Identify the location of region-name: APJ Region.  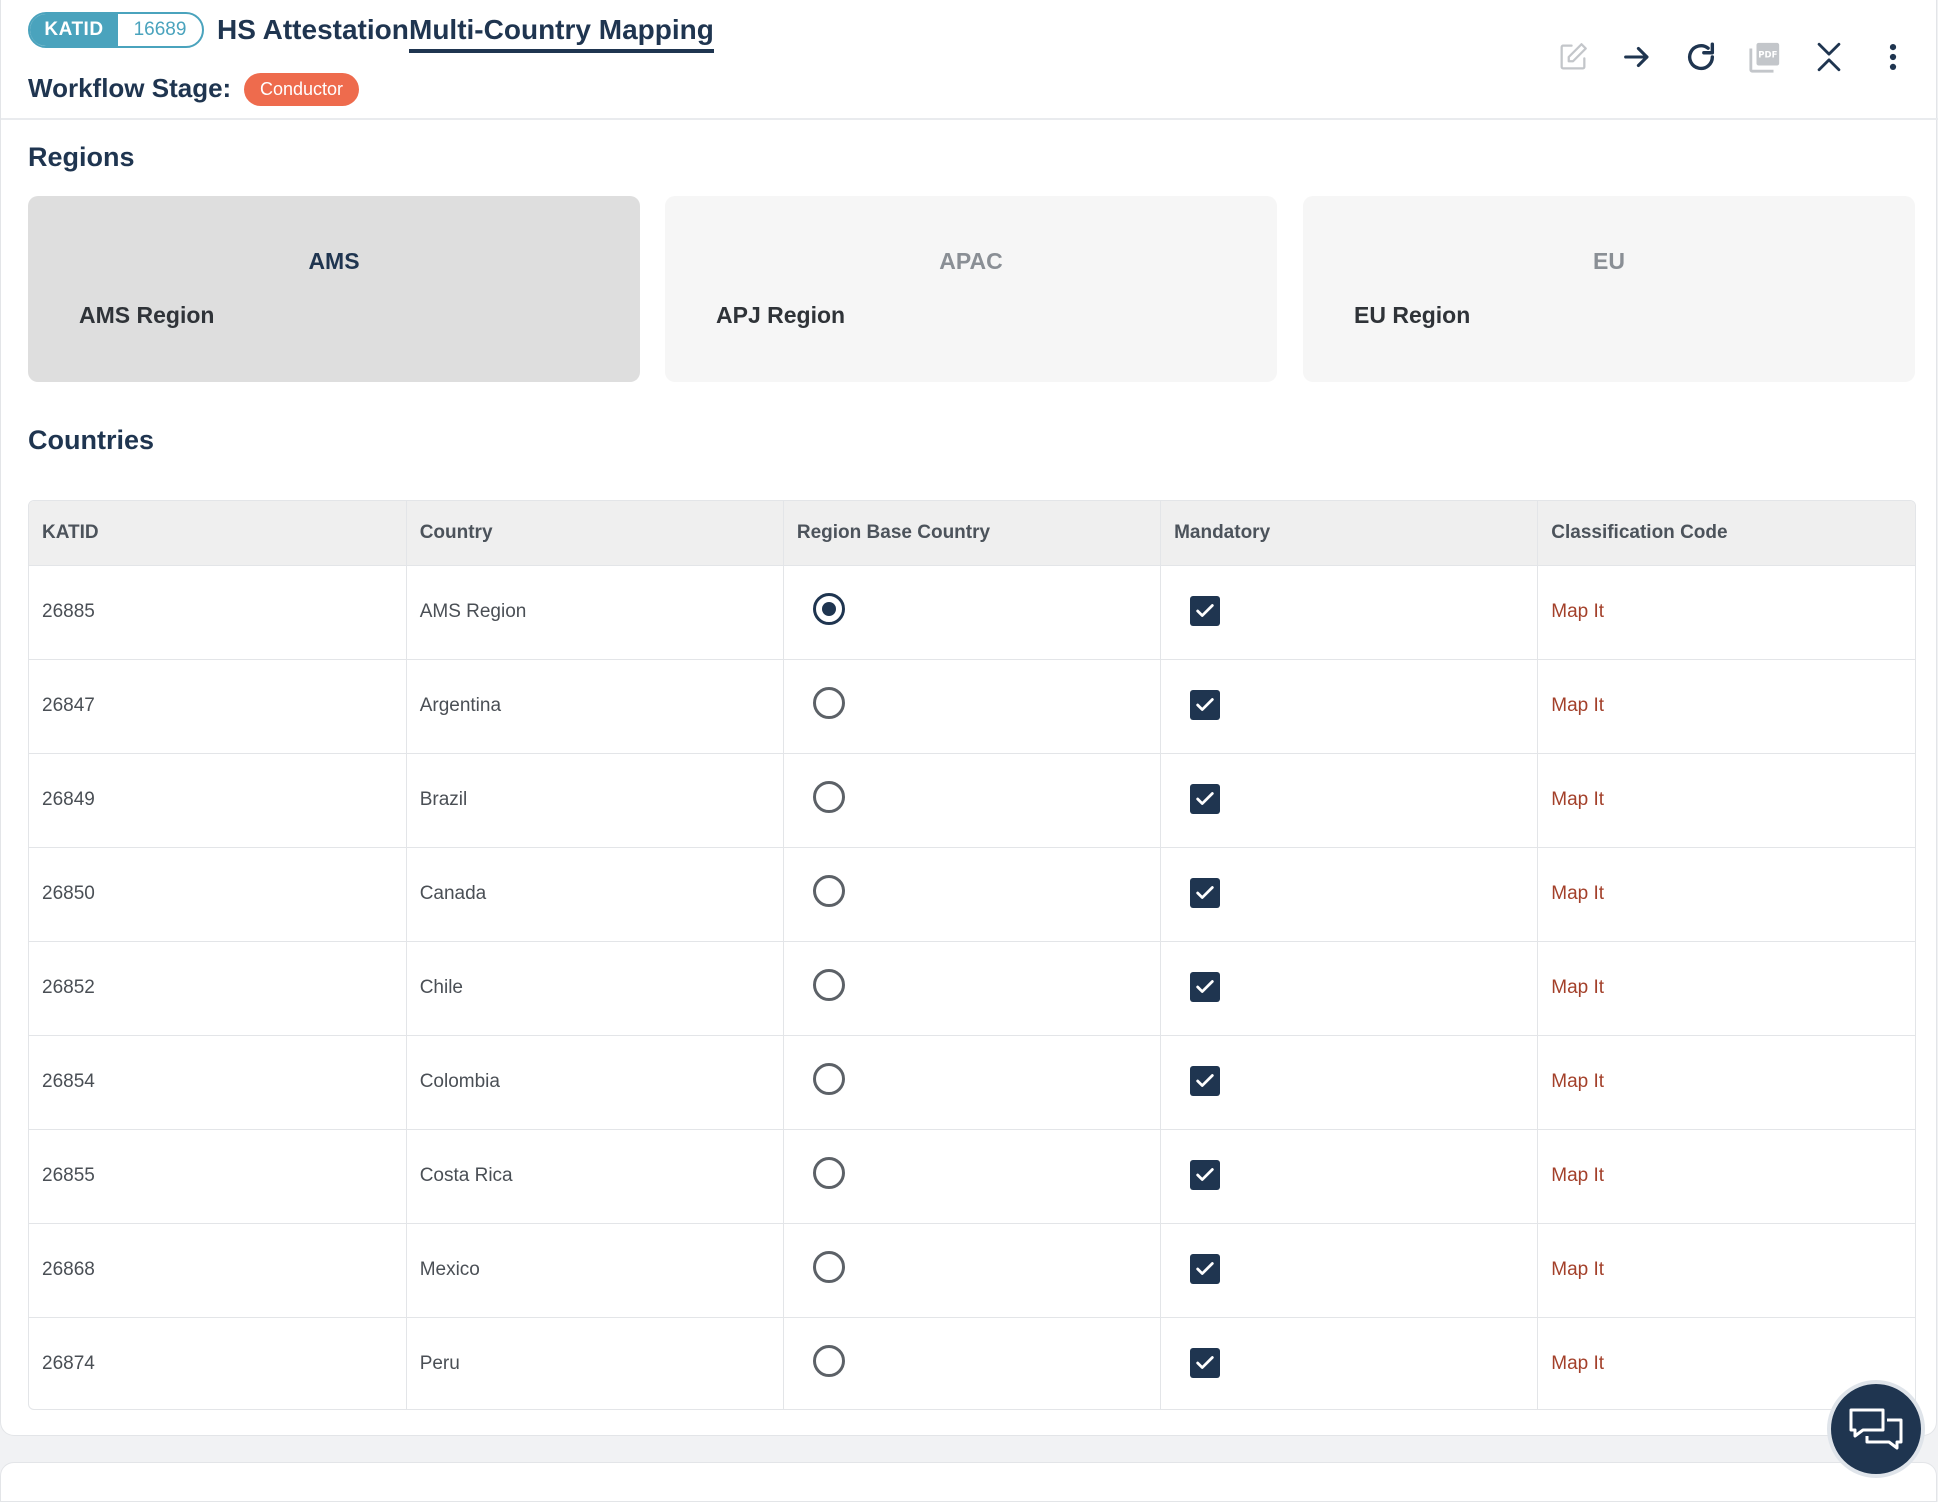
(781, 315).